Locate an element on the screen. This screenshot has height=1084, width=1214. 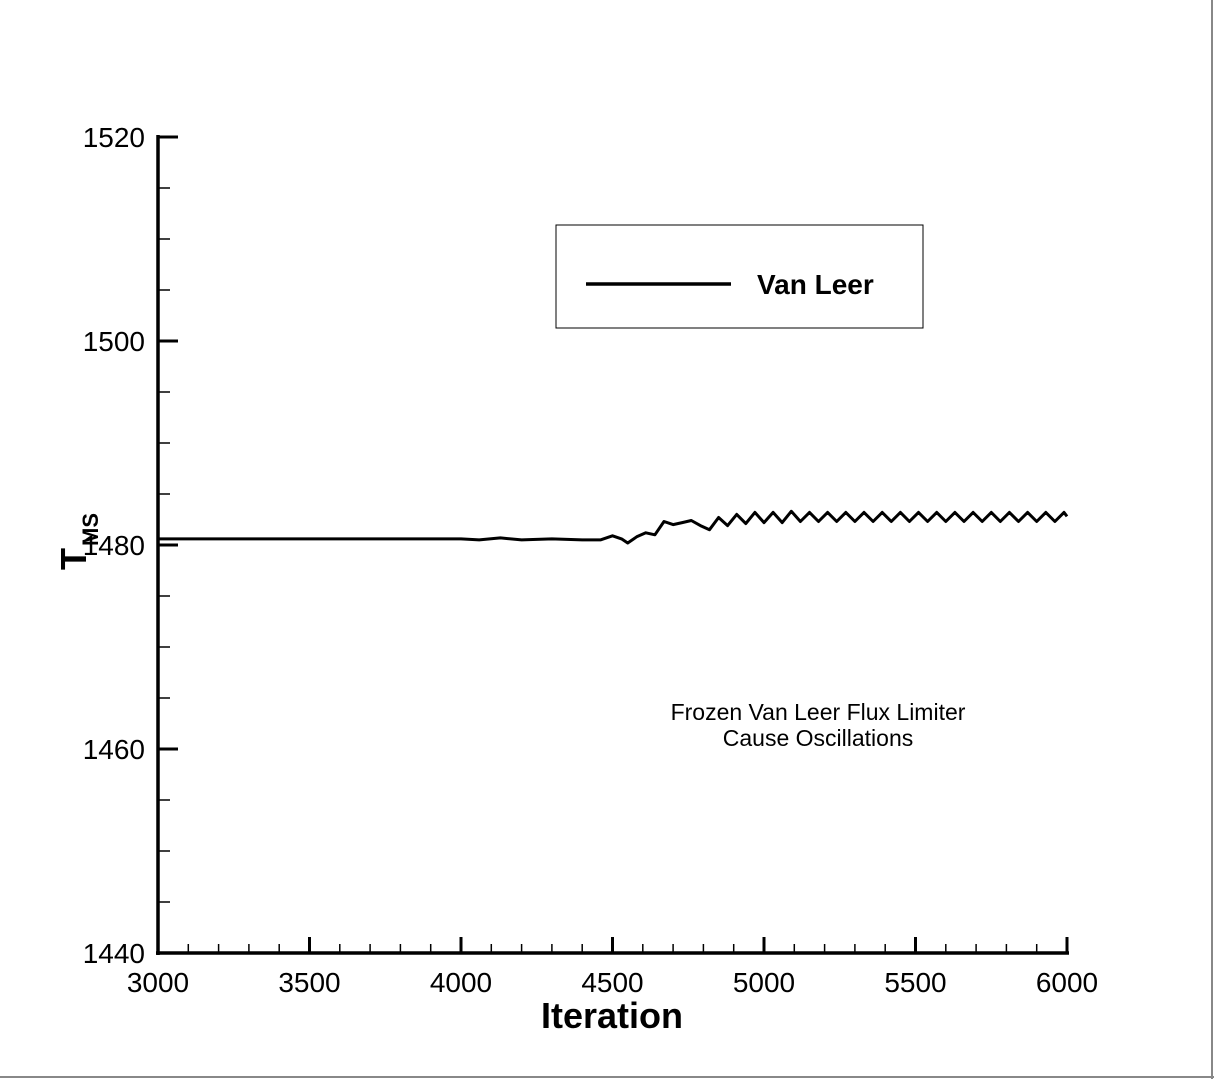
y-axis-title-group: T MS is located at coordinates (78, 541).